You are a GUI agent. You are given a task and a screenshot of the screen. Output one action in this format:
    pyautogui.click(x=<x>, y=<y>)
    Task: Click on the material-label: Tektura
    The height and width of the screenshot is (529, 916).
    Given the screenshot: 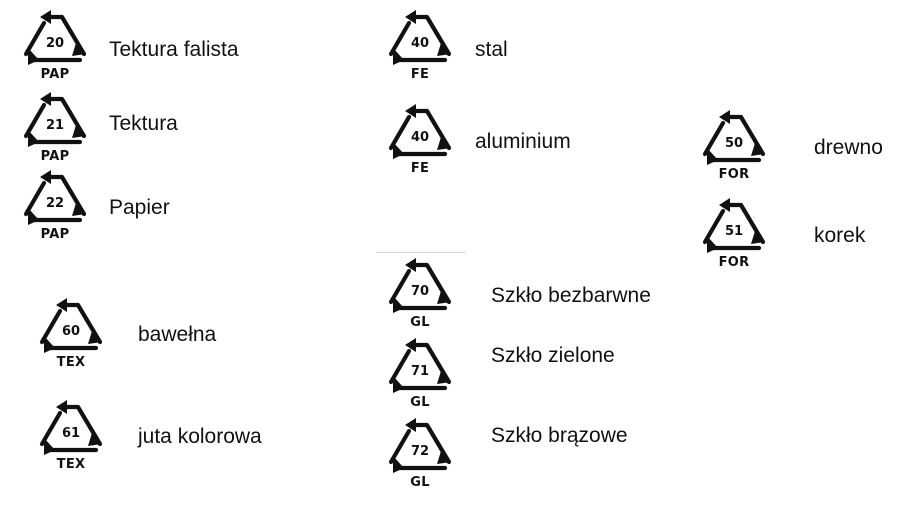 What is the action you would take?
    pyautogui.click(x=143, y=123)
    